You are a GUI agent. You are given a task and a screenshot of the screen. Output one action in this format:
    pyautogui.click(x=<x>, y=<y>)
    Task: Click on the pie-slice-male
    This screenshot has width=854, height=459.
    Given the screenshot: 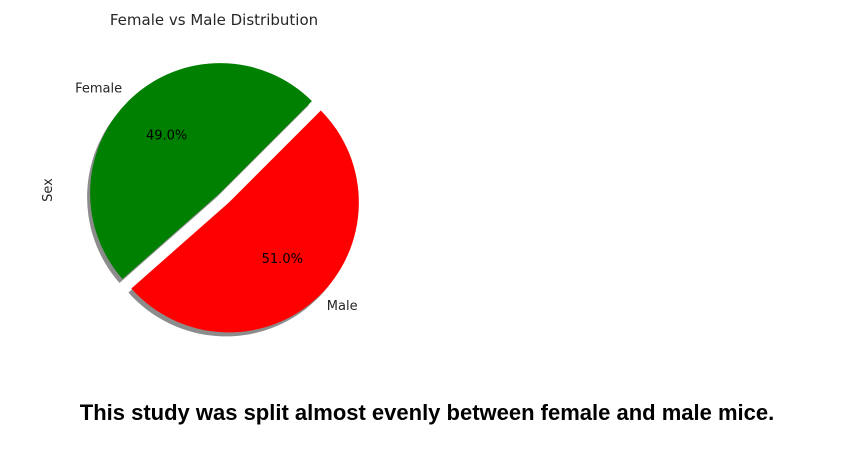 What is the action you would take?
    pyautogui.click(x=245, y=221)
    